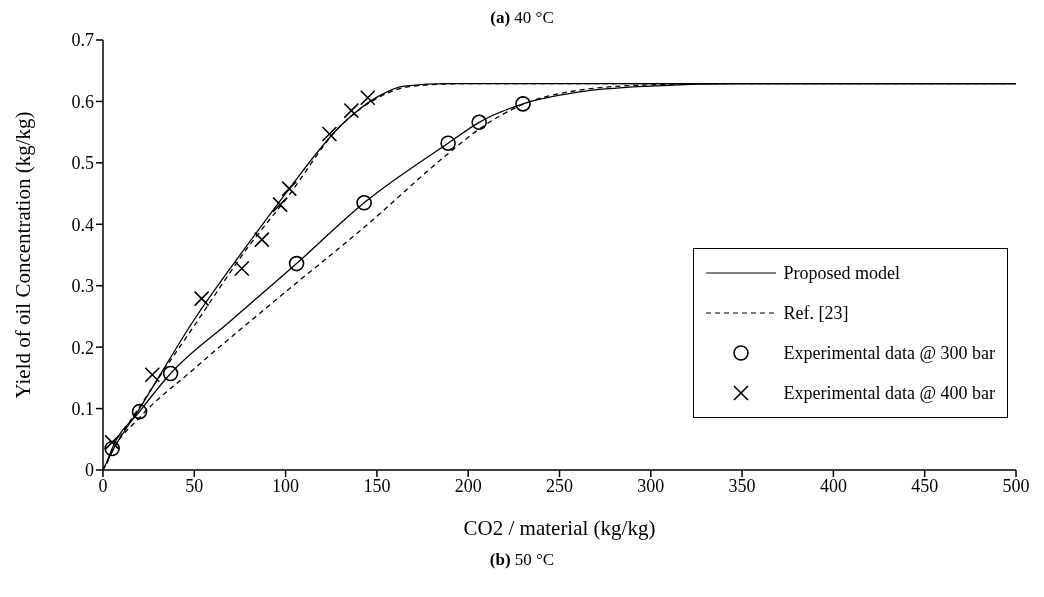  Describe the element at coordinates (23, 255) in the screenshot. I see `y-axis-title: Yield of oil Concentration (kg/kg)` at that location.